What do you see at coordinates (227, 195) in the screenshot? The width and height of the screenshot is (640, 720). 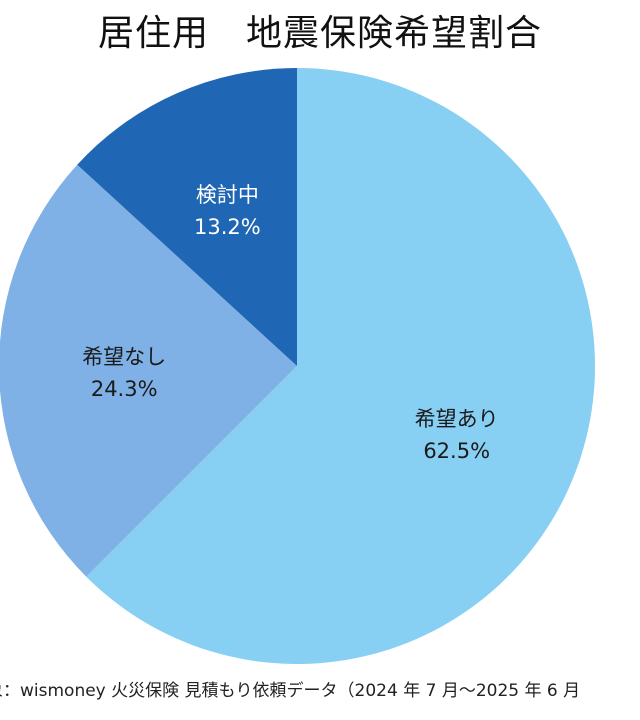 I see `pie-slice-3-label: 検討中` at bounding box center [227, 195].